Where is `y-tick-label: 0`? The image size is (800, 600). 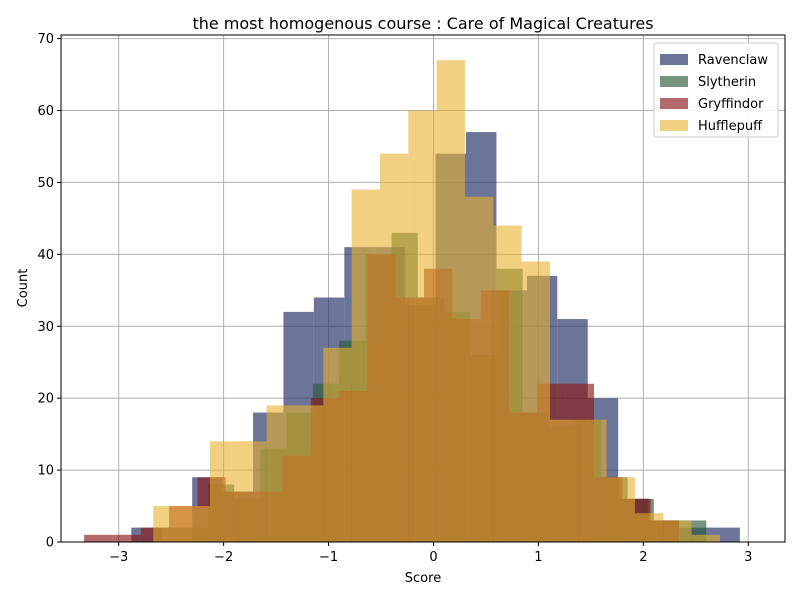
y-tick-label: 0 is located at coordinates (50, 543).